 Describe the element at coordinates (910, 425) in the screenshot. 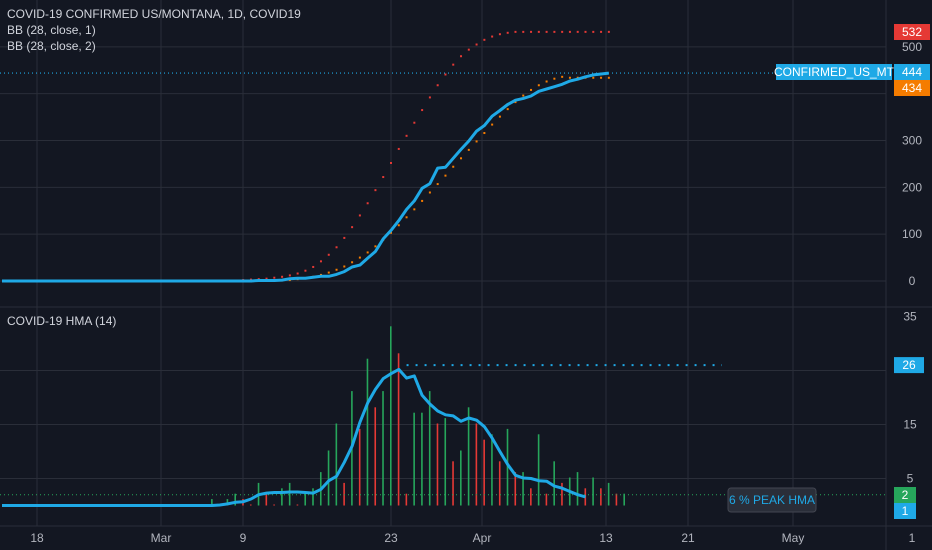

I see `hma-y-tick: 15` at that location.